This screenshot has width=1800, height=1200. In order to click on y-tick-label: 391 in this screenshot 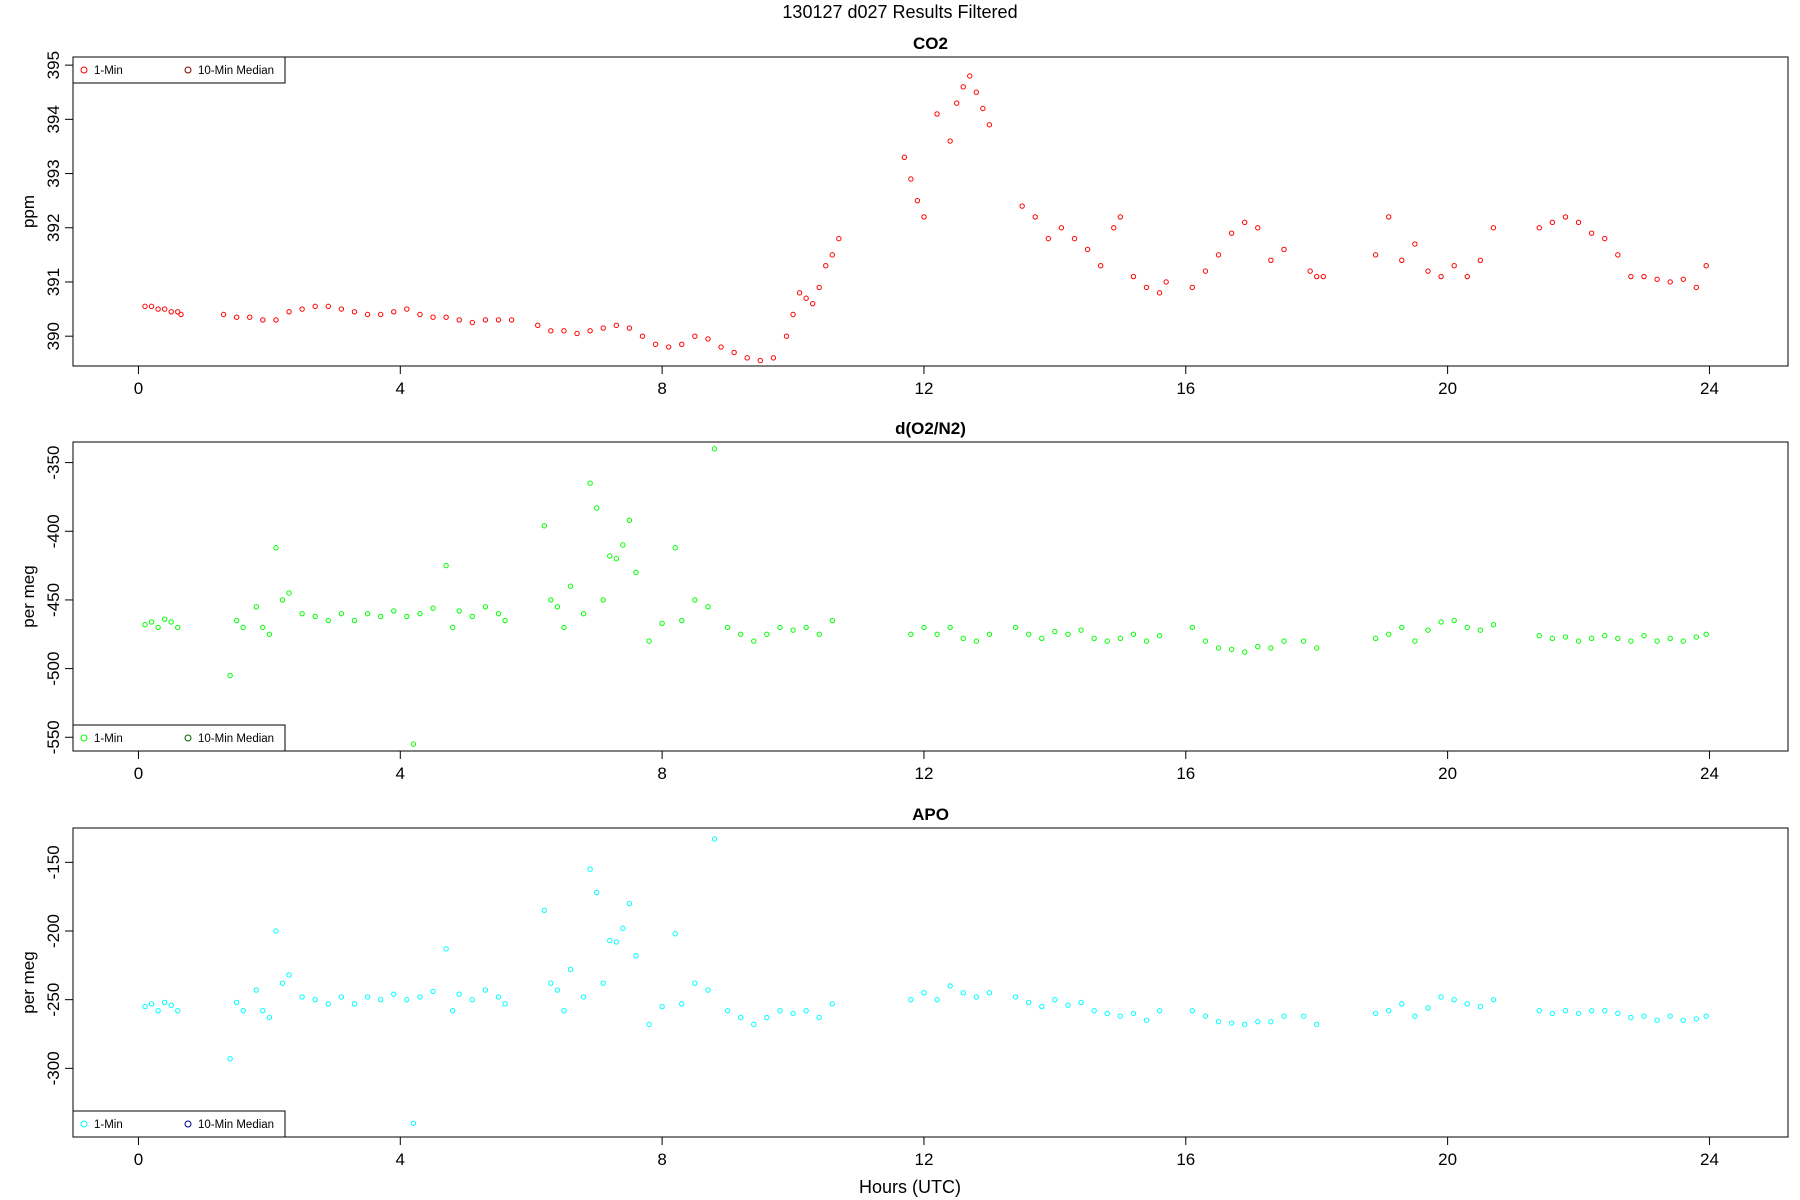, I will do `click(53, 282)`.